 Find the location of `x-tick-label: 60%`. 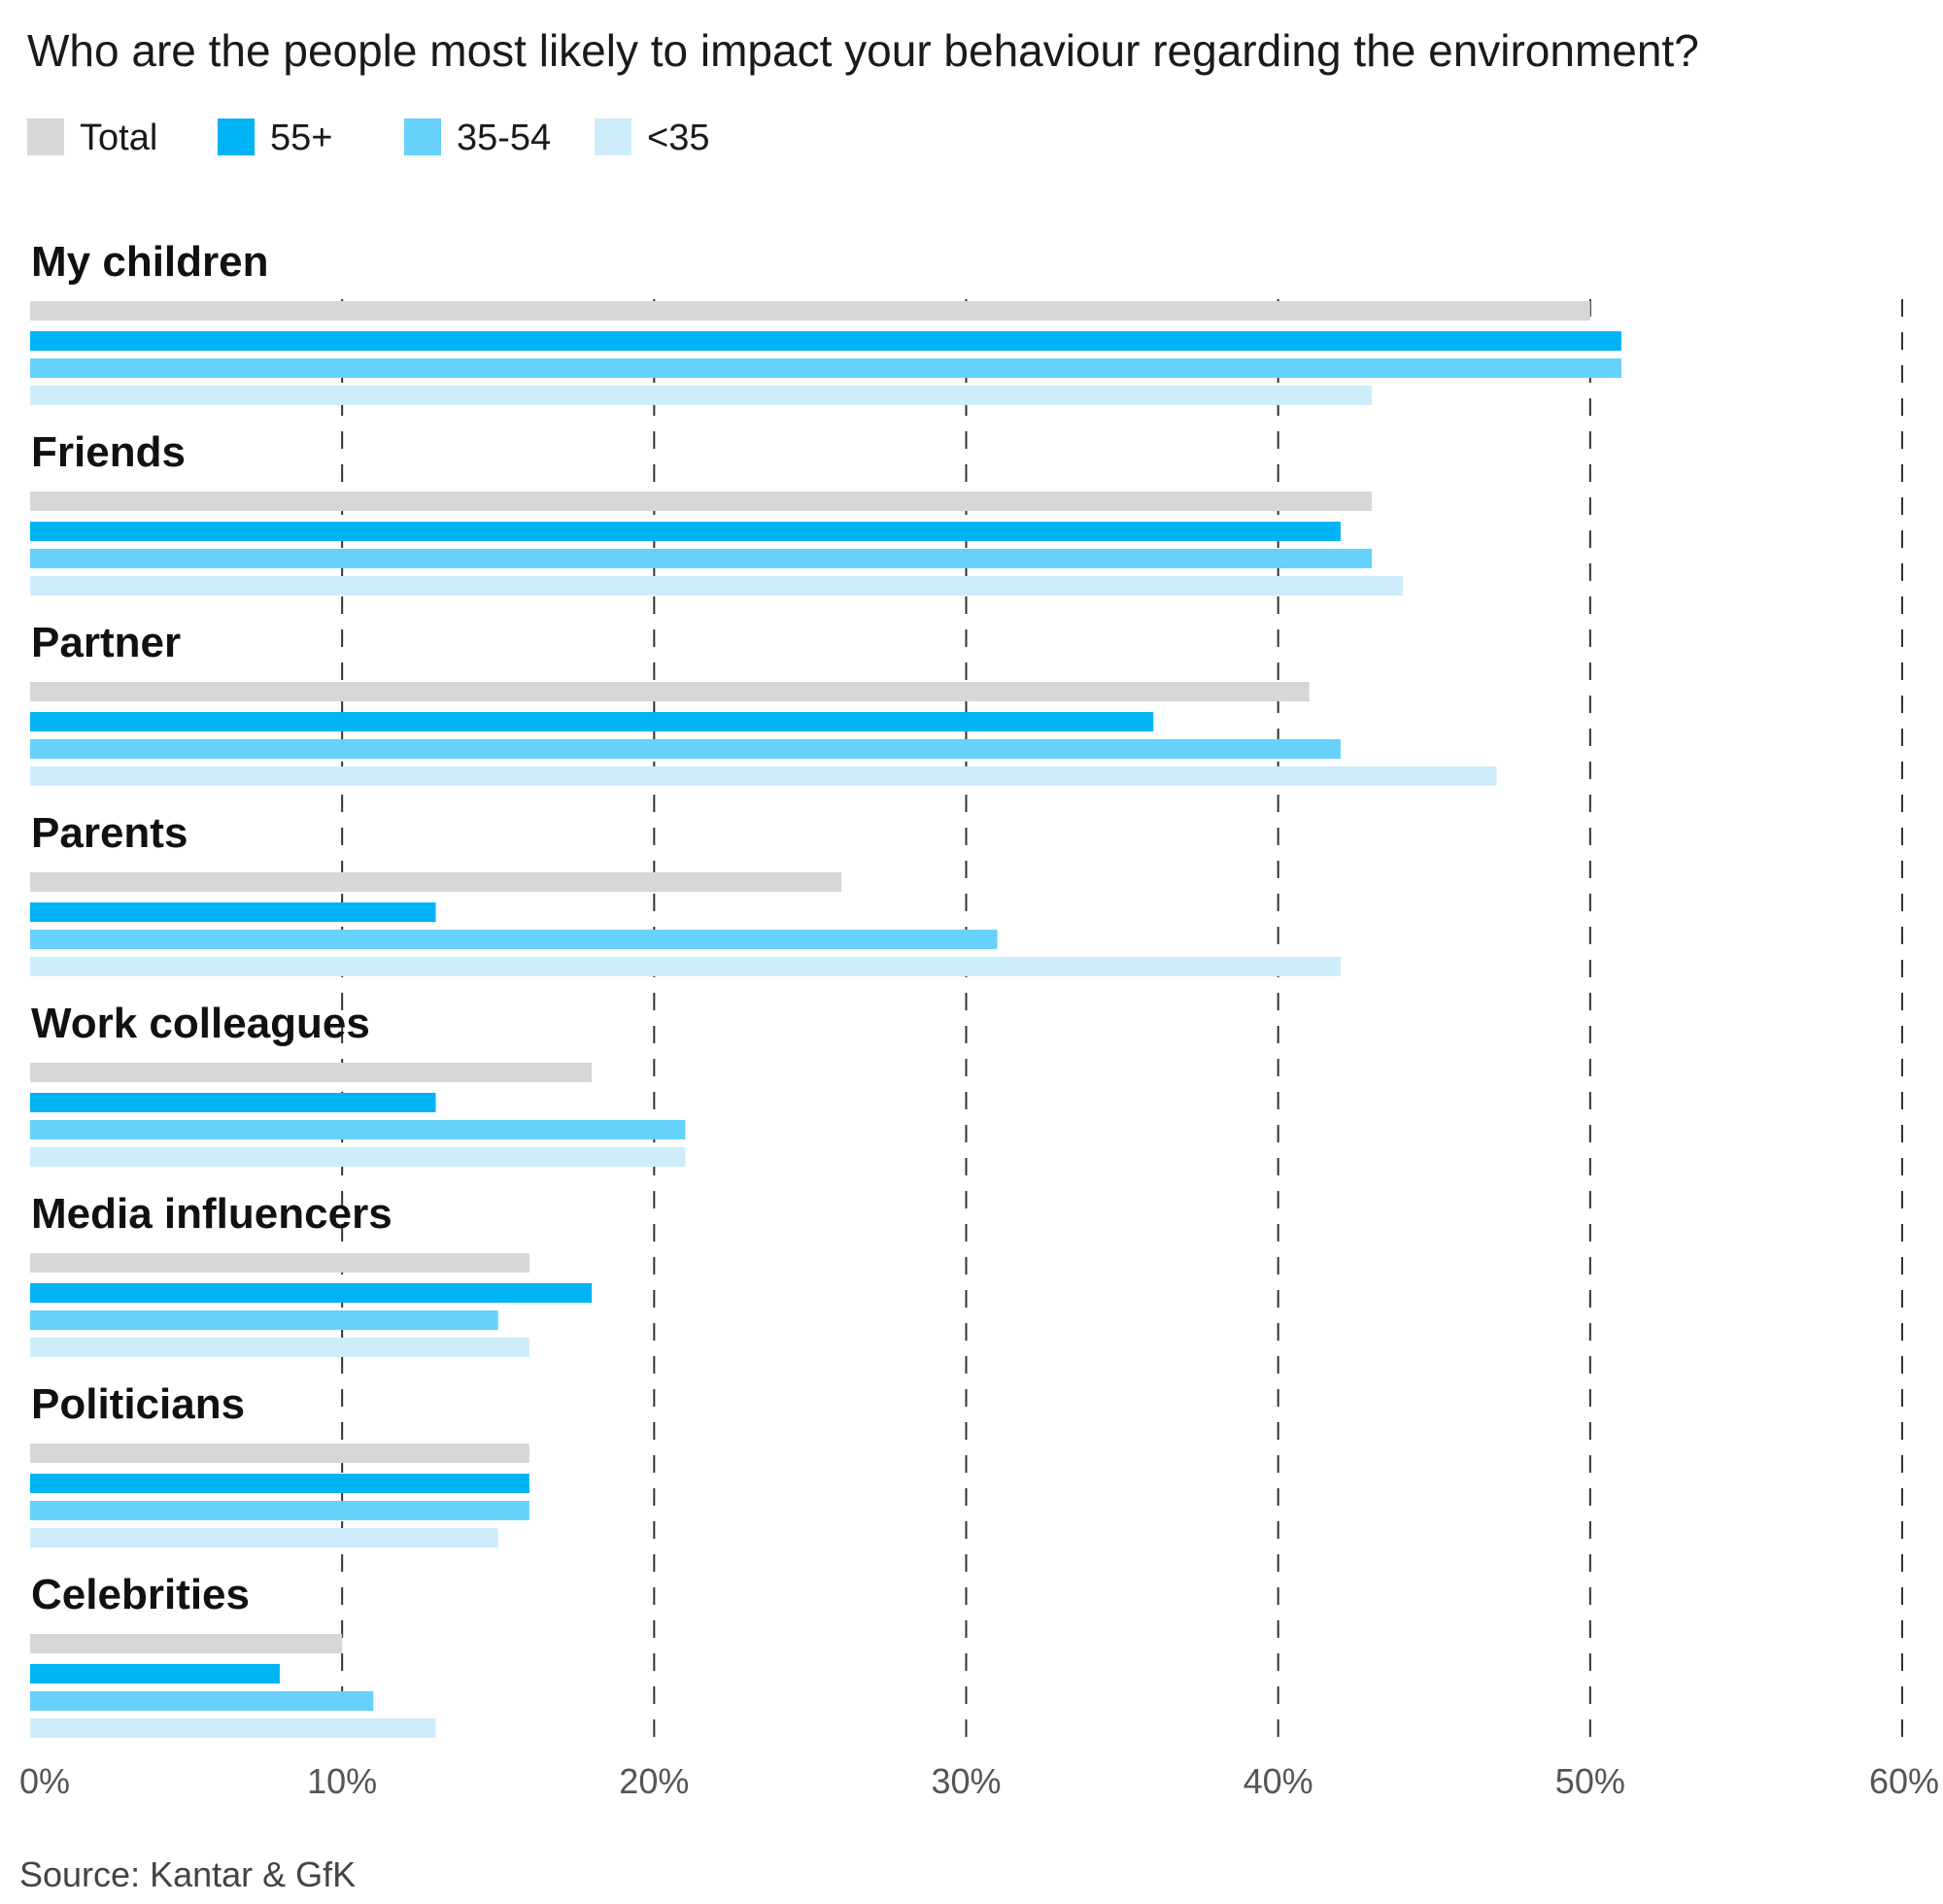

x-tick-label: 60% is located at coordinates (1904, 1781).